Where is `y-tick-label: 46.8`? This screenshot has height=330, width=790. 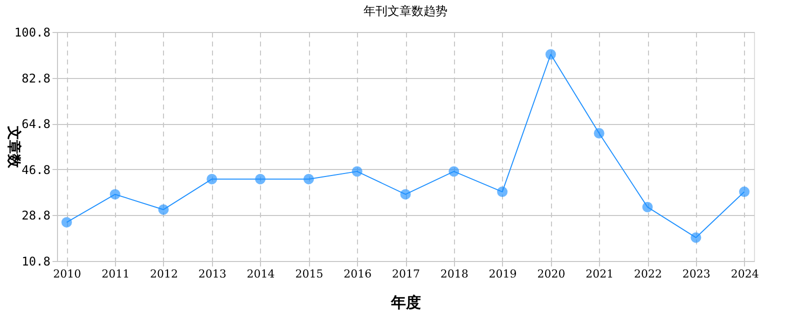
y-tick-label: 46.8 is located at coordinates (36, 169).